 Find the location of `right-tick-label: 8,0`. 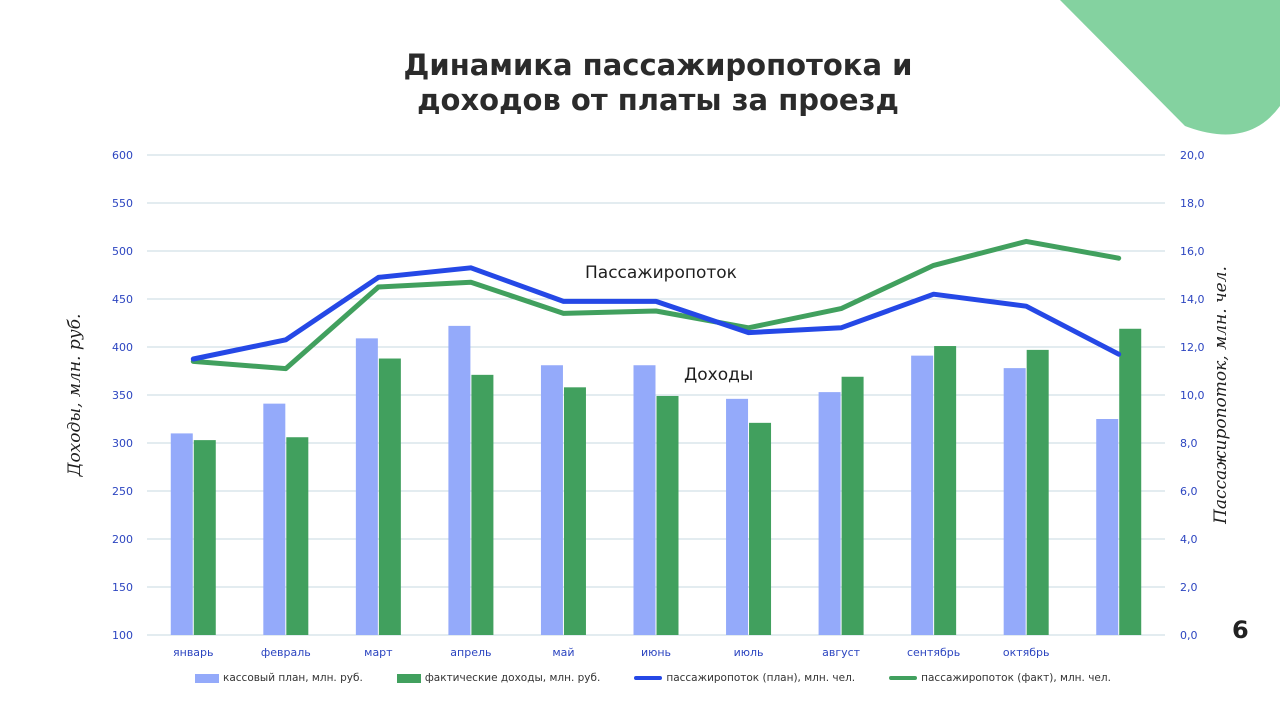

right-tick-label: 8,0 is located at coordinates (1189, 443).